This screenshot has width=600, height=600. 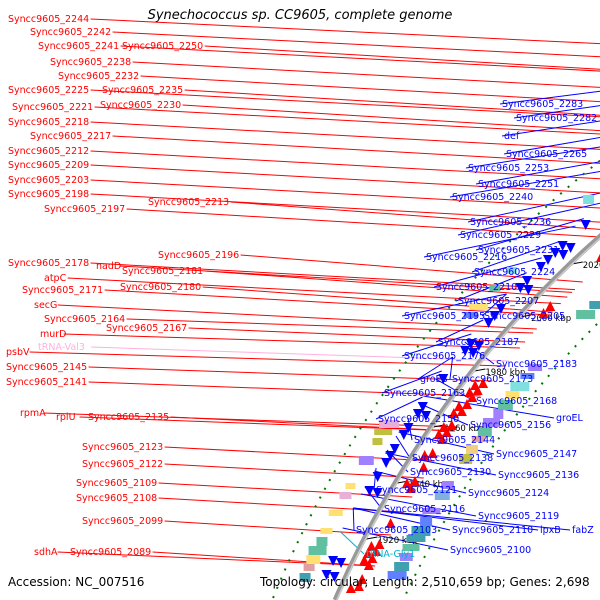 What do you see at coordinates (70, 32) in the screenshot?
I see `gene-label-left: Syncc9605_2242` at bounding box center [70, 32].